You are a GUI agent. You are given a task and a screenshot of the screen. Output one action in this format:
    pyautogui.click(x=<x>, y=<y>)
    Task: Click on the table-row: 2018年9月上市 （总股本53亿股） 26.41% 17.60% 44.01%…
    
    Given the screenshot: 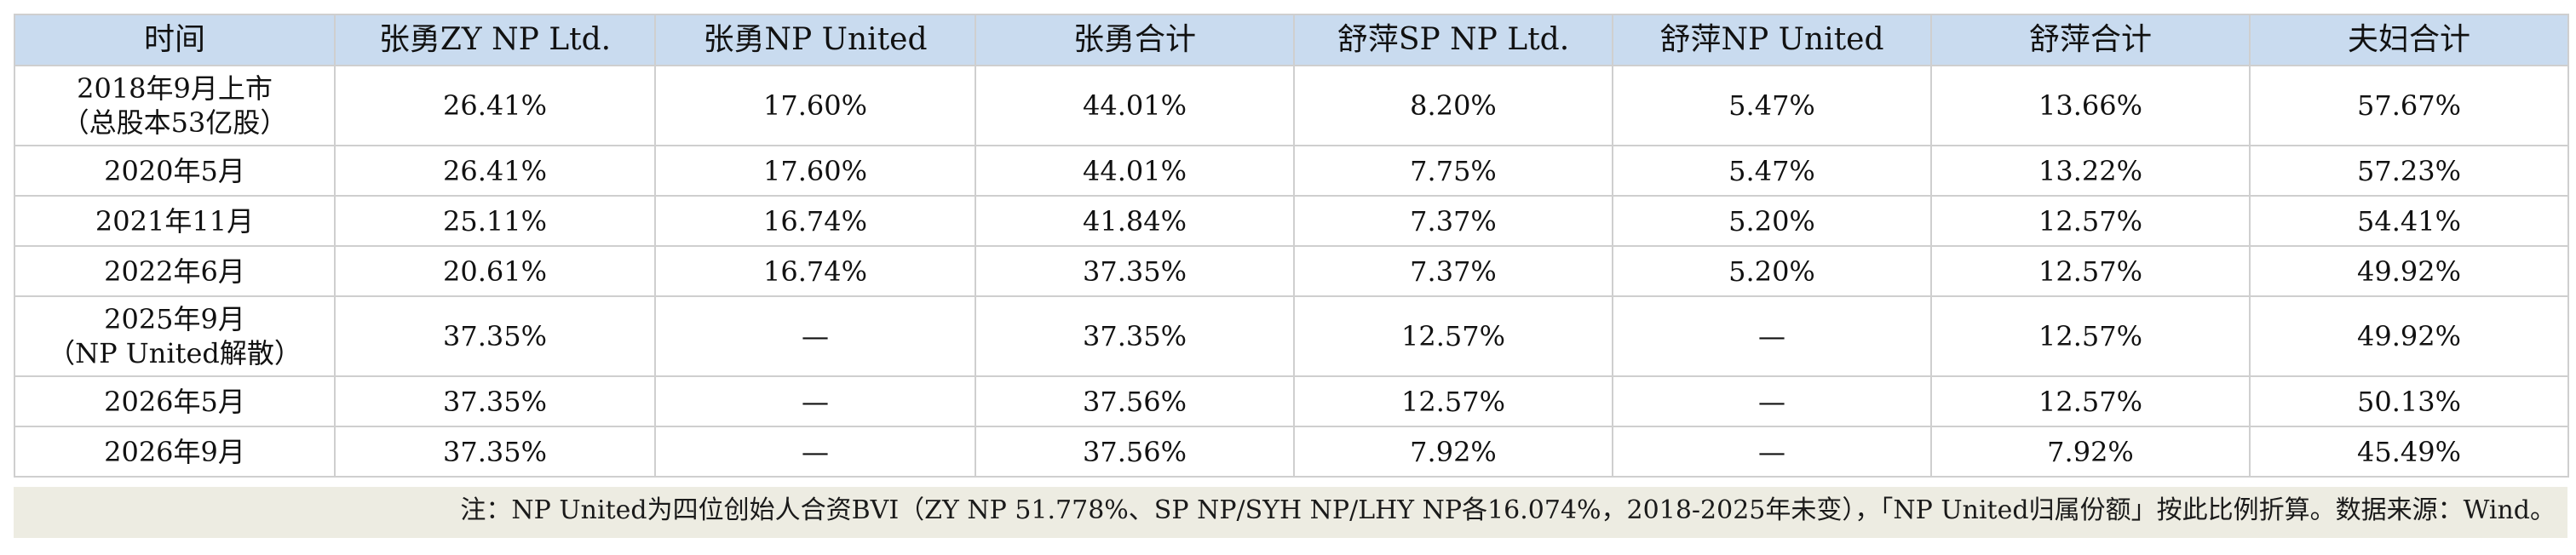 What is the action you would take?
    pyautogui.click(x=1291, y=105)
    